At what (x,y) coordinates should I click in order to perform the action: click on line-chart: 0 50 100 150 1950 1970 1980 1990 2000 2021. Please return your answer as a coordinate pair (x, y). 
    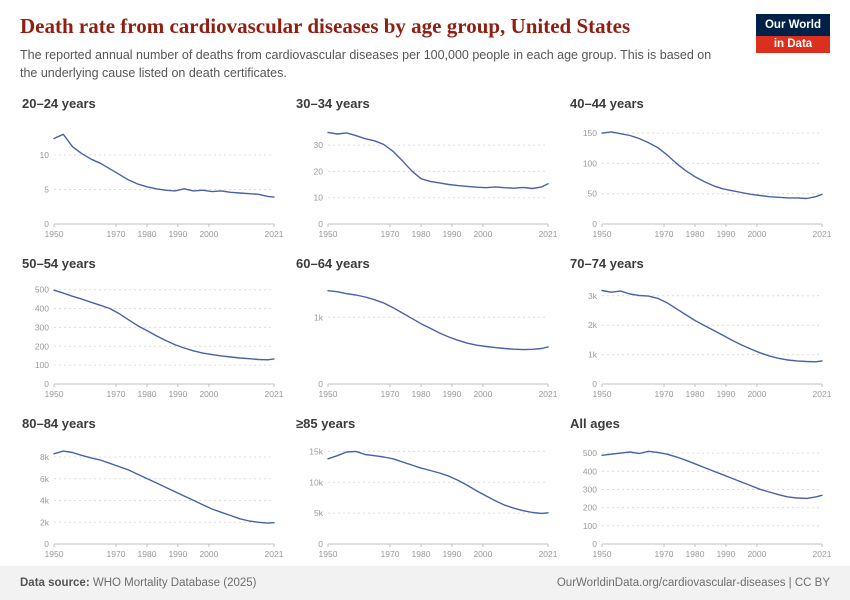
    Looking at the image, I should click on (707, 184).